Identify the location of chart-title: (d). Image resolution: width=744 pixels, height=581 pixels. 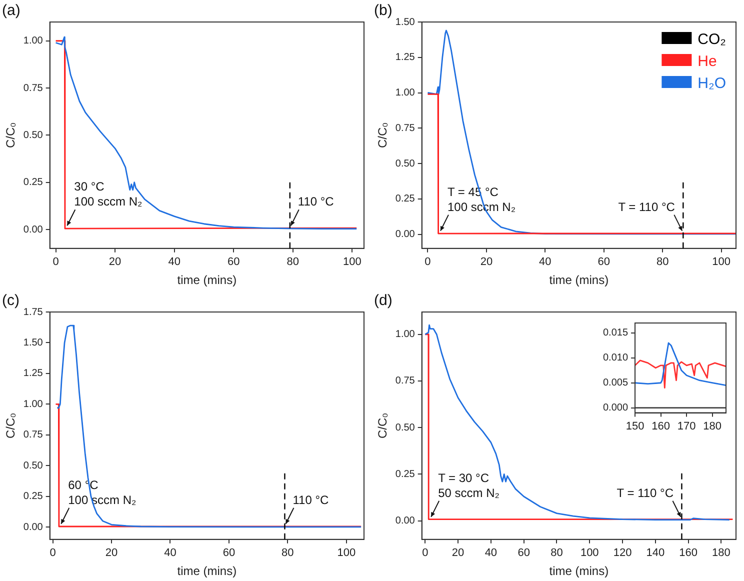
(383, 301).